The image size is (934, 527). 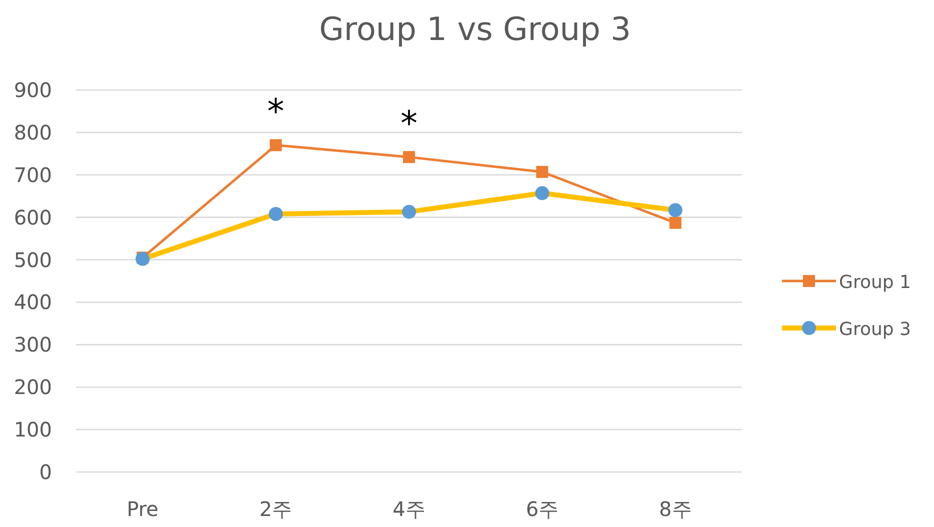 I want to click on y-tick-label: 100, so click(x=33, y=430).